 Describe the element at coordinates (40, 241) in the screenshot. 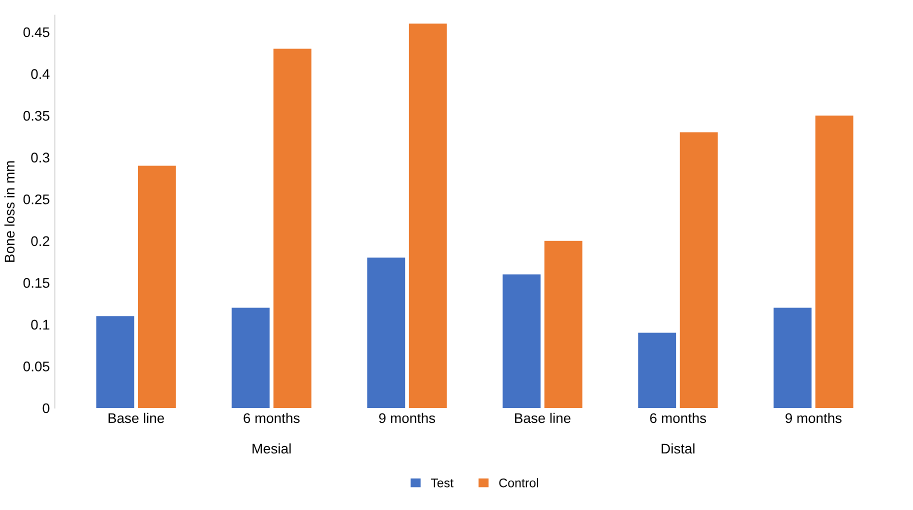

I see `y-tick-label: 0.2` at that location.